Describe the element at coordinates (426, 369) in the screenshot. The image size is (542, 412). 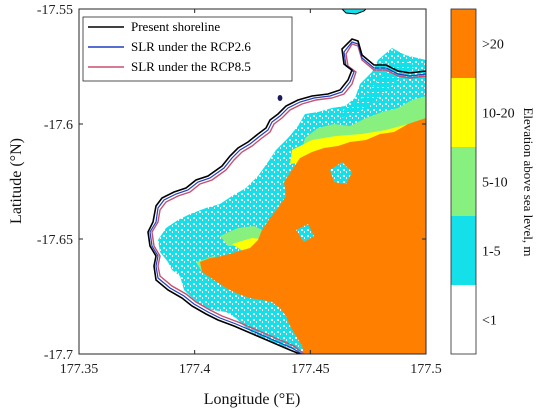
I see `x-tick-label: 177.5` at that location.